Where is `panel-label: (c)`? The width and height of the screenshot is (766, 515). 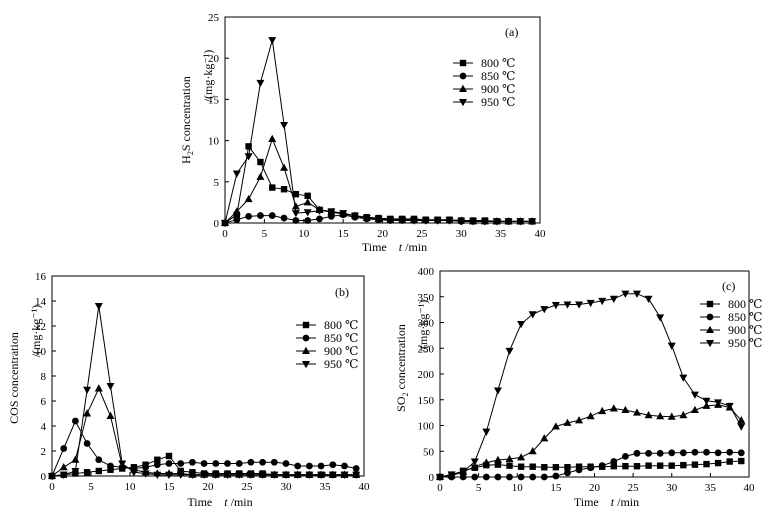
panel-label: (c) is located at coordinates (728, 286).